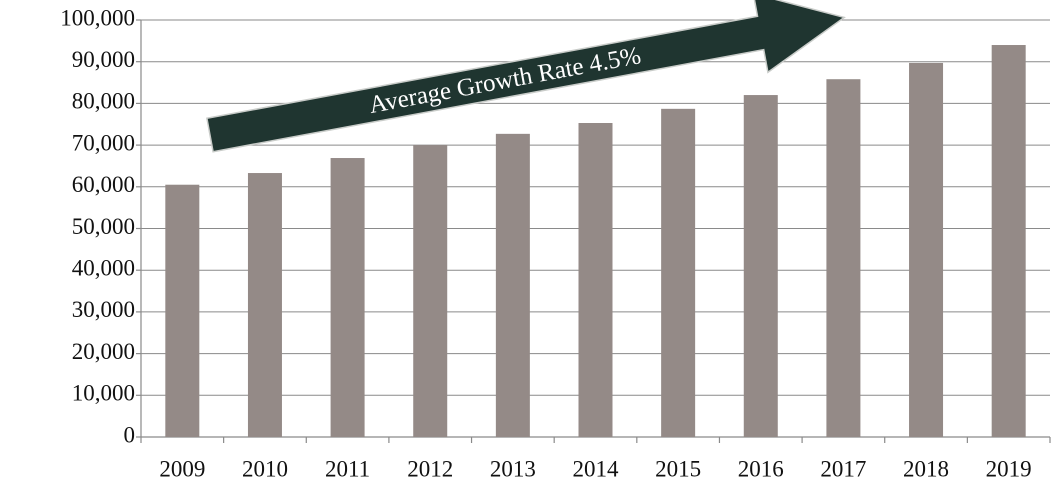 The height and width of the screenshot is (485, 1052). What do you see at coordinates (265, 468) in the screenshot?
I see `x-tick-label: 2010` at bounding box center [265, 468].